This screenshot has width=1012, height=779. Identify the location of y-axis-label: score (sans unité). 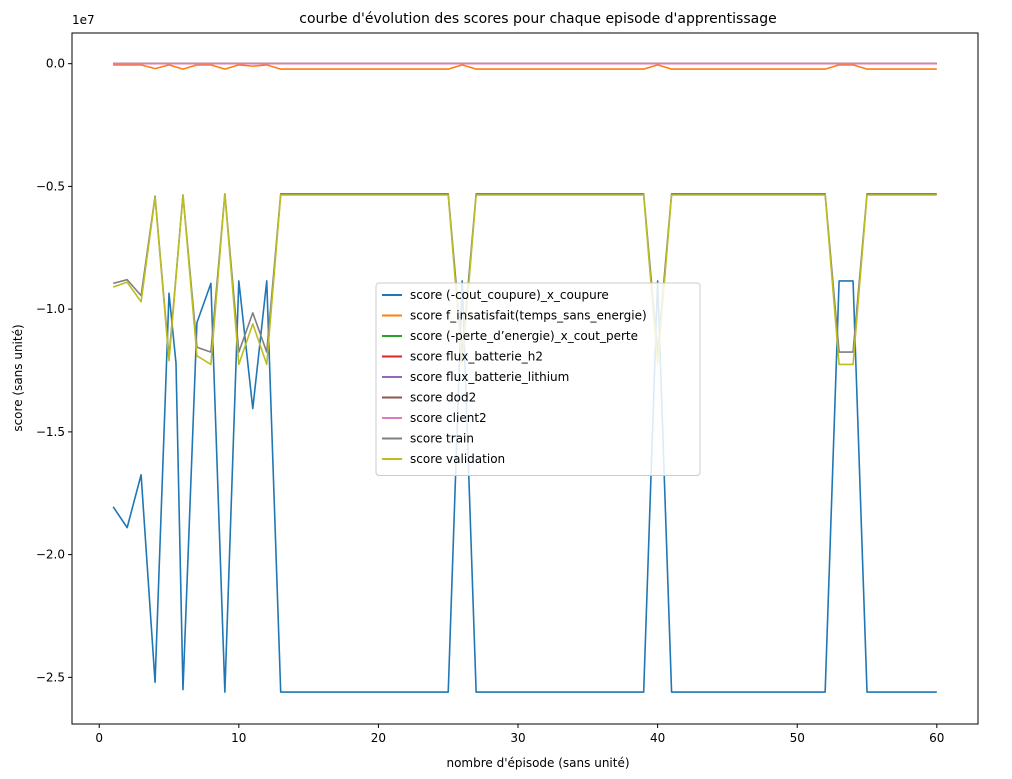
(18, 377).